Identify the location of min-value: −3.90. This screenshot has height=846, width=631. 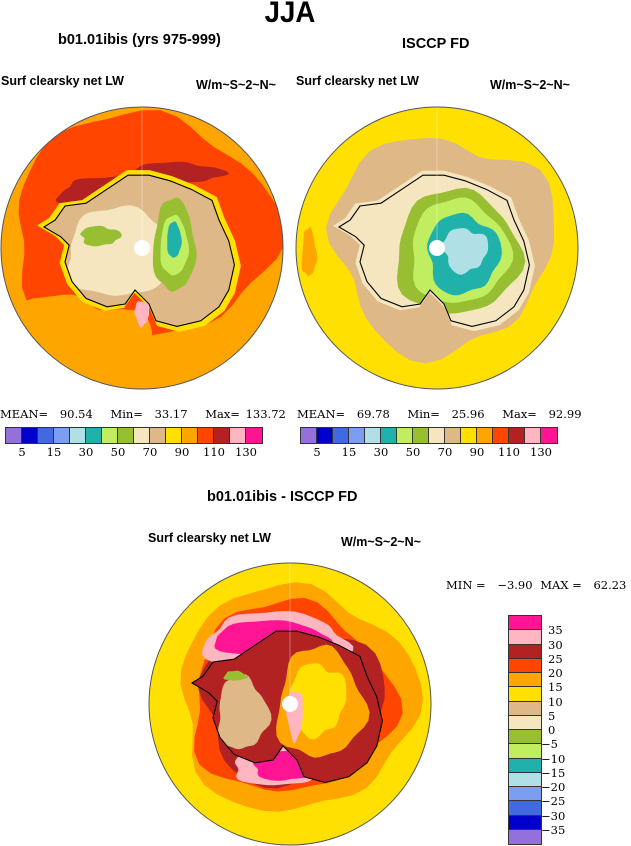
(515, 585).